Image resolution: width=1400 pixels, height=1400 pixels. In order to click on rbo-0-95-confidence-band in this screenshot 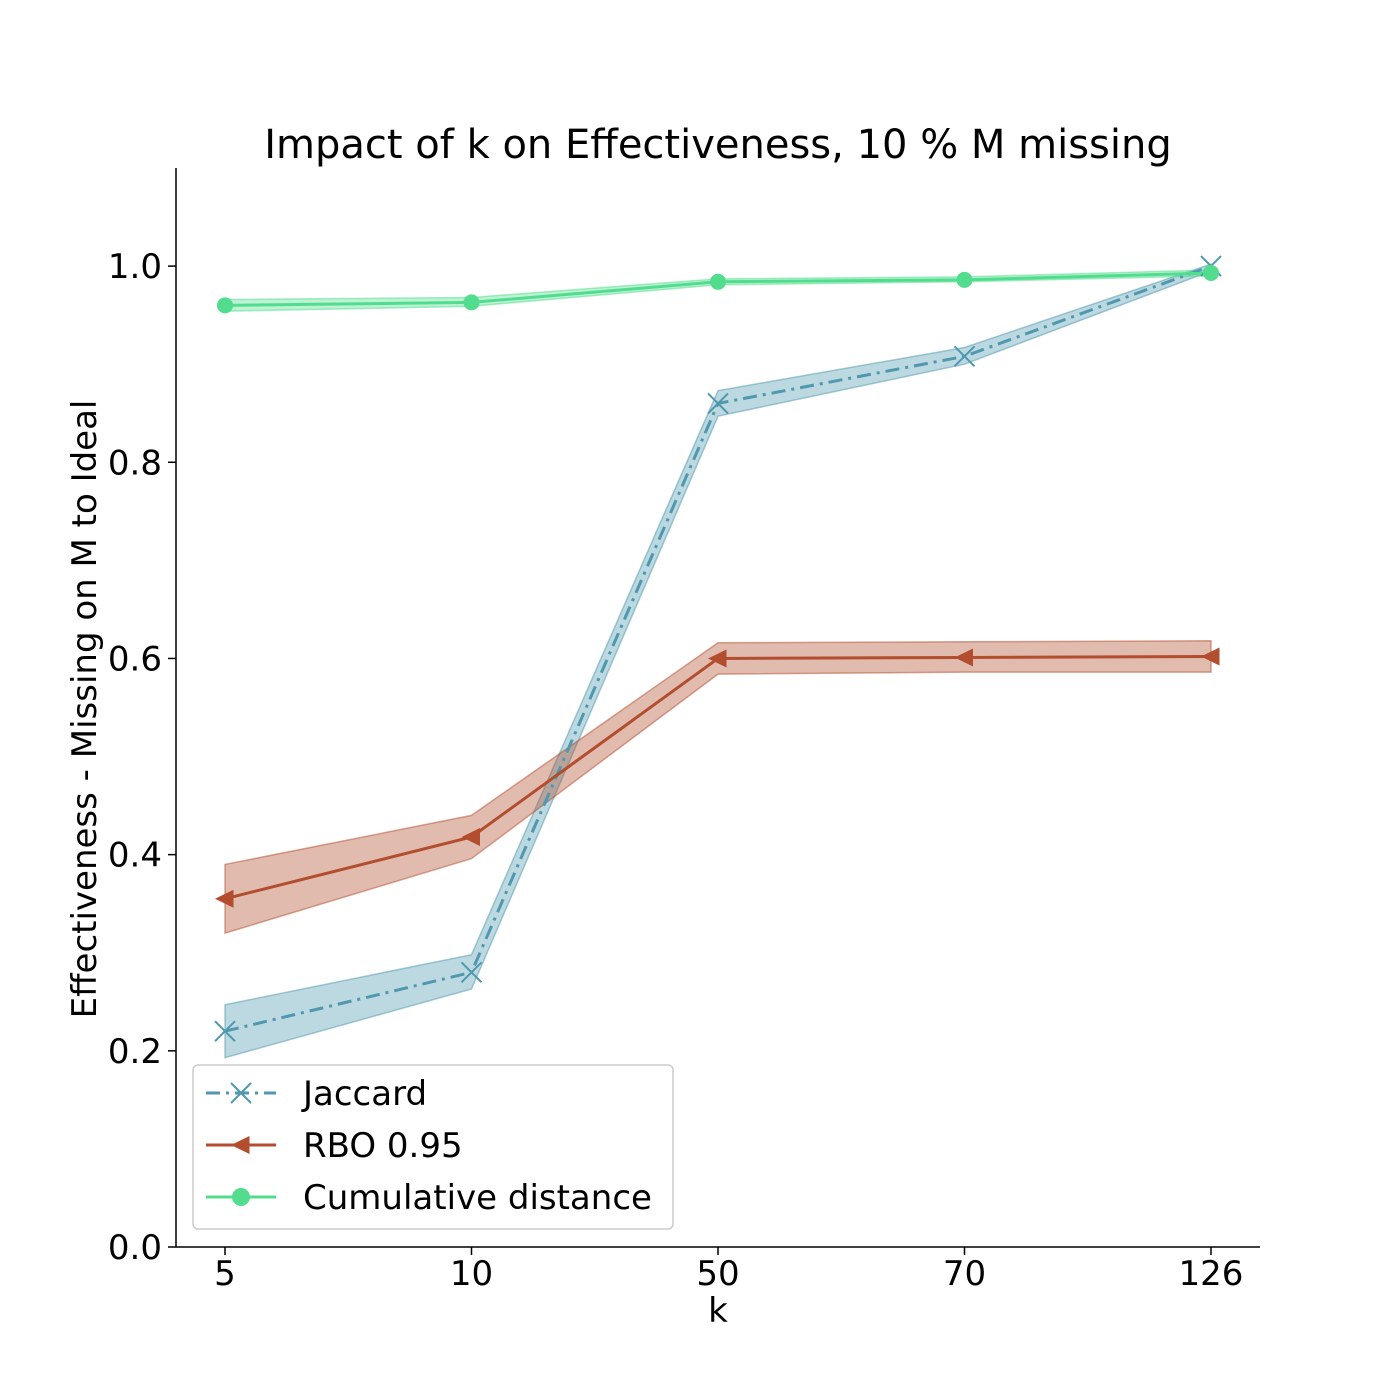, I will do `click(718, 787)`.